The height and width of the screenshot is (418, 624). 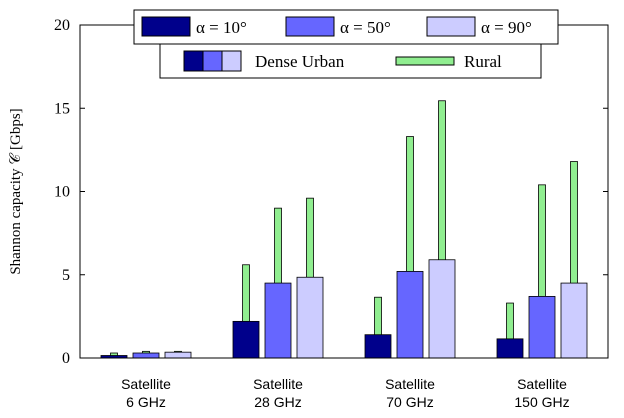 I want to click on legend-swatch-urban-light, so click(x=231, y=61).